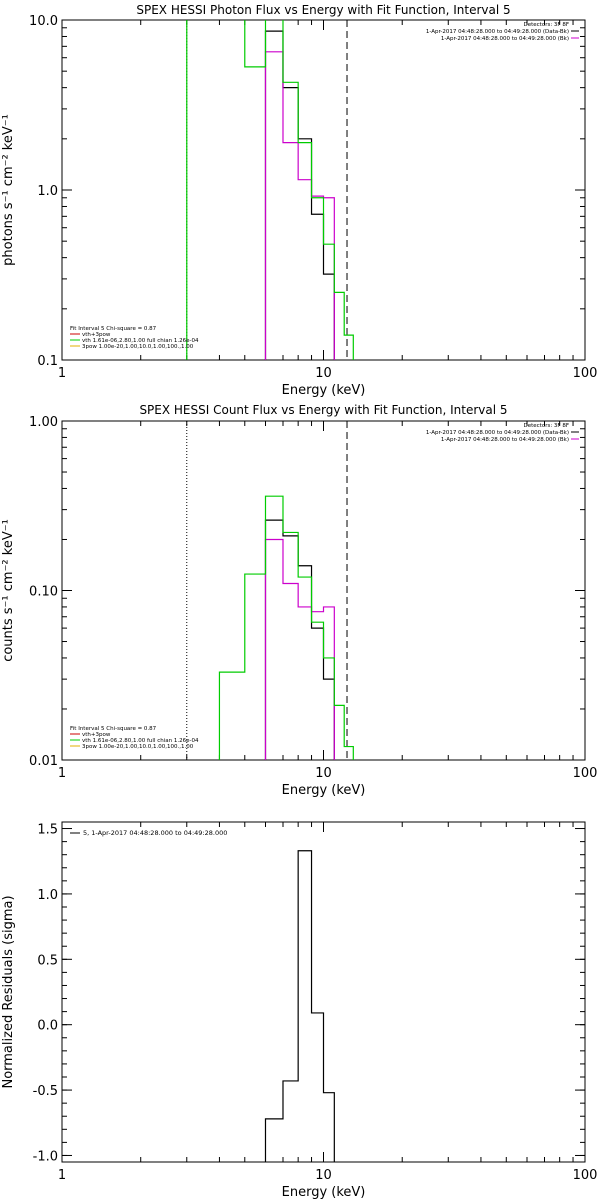 This screenshot has width=600, height=1200. Describe the element at coordinates (8, 590) in the screenshot. I see `y-axis-label: counts s⁻¹ cm⁻² keV⁻¹` at that location.